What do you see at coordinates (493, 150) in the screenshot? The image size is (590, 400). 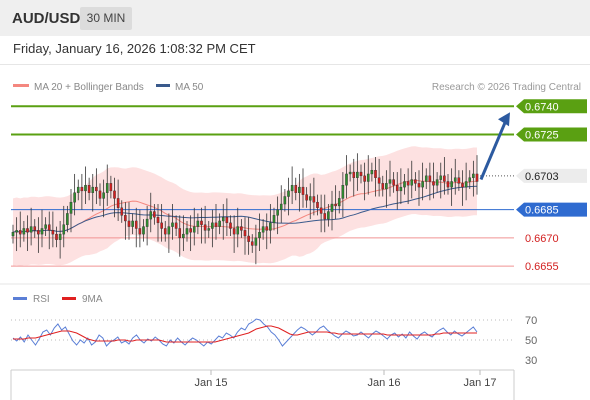 I see `forecast-arrow-shaft` at bounding box center [493, 150].